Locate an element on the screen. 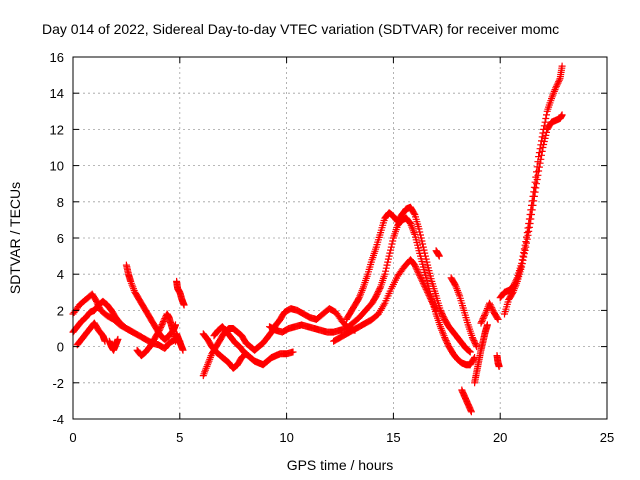 The width and height of the screenshot is (640, 480). series-track-m is located at coordinates (408, 279).